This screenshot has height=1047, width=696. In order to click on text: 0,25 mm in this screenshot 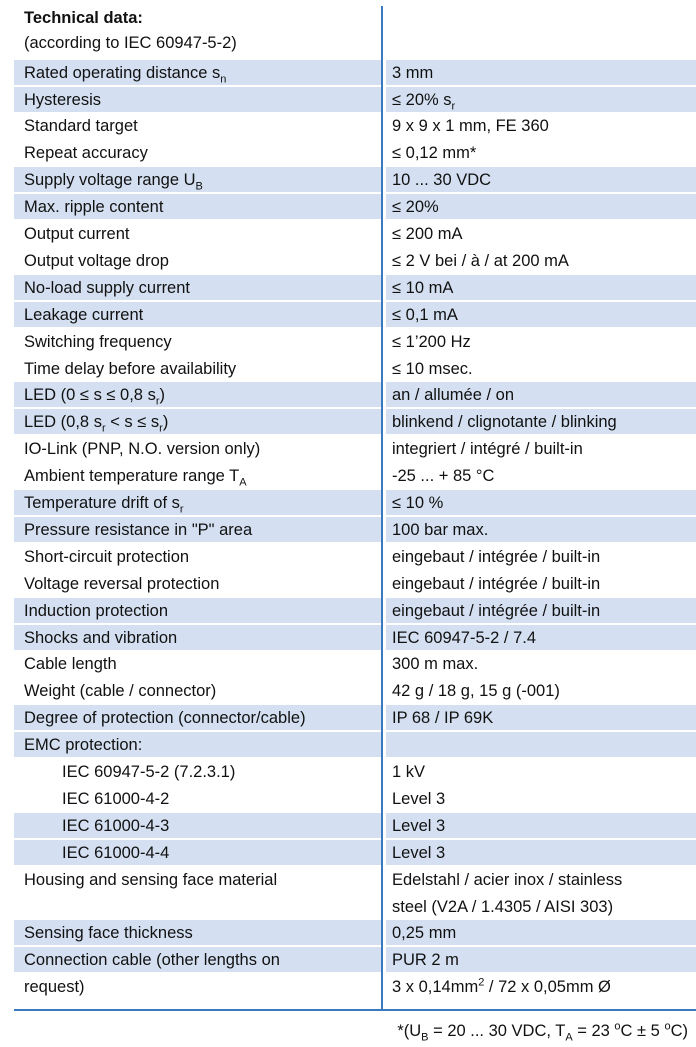, I will do `click(424, 933)`.